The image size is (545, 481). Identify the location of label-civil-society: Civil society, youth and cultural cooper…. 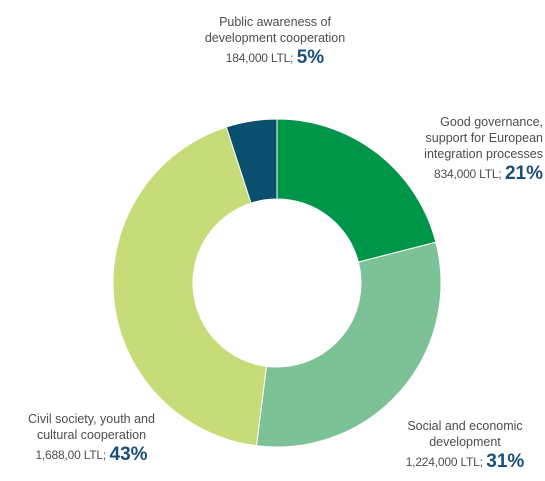
(91, 438).